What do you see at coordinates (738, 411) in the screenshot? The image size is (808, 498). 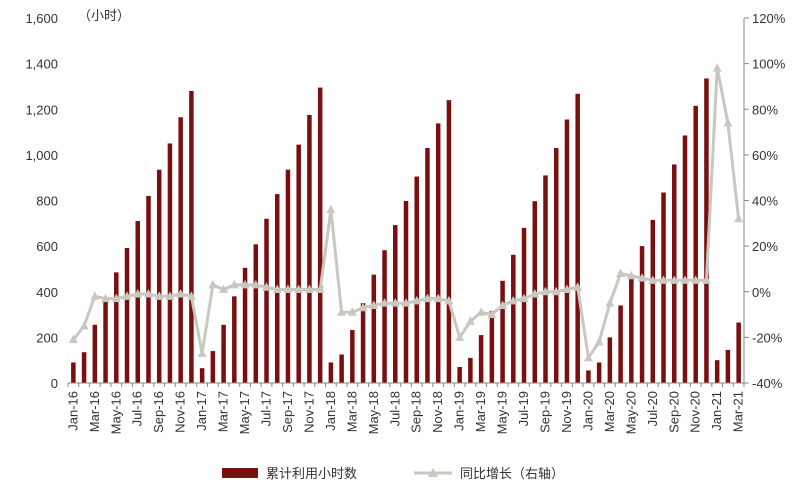 I see `x-tick-label: Mar-21` at bounding box center [738, 411].